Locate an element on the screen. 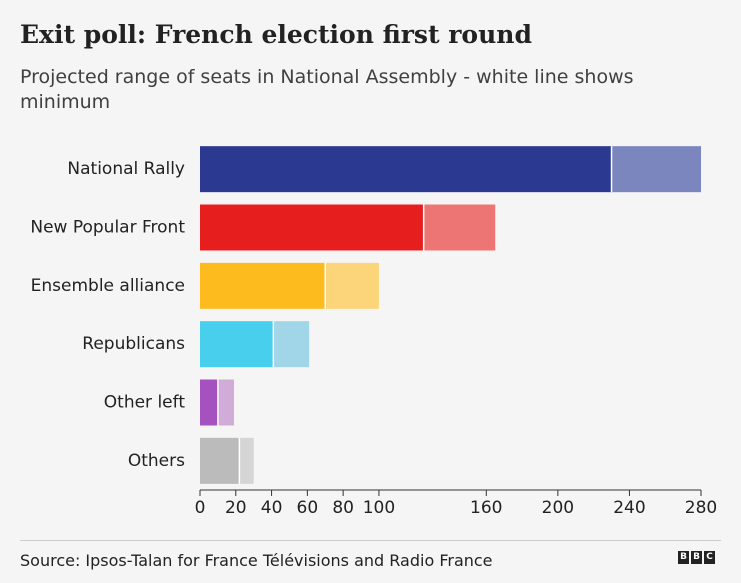 The height and width of the screenshot is (583, 741). y-tick-label: Others is located at coordinates (156, 461).